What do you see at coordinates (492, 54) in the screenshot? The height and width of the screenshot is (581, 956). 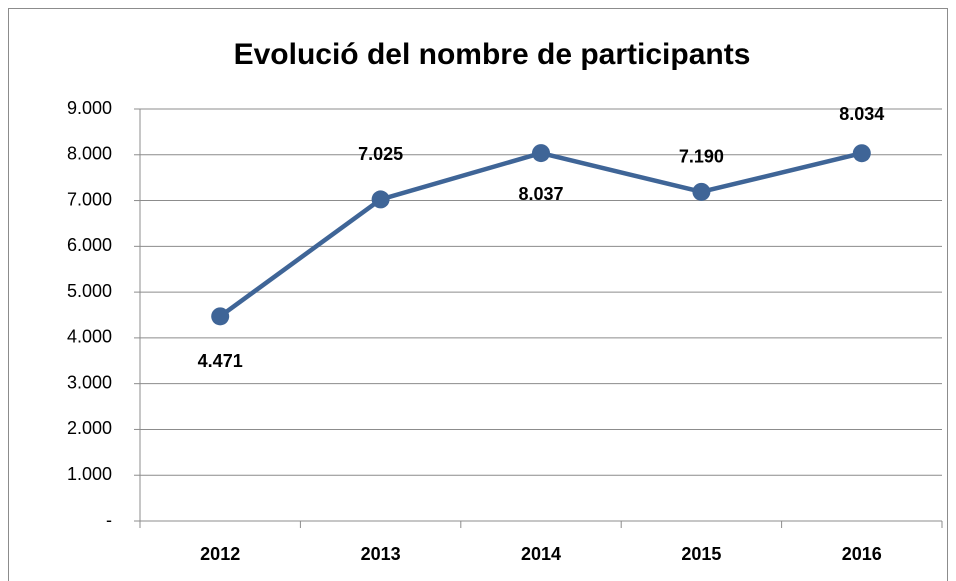 I see `chart-title: Evolució del nombre de participants` at bounding box center [492, 54].